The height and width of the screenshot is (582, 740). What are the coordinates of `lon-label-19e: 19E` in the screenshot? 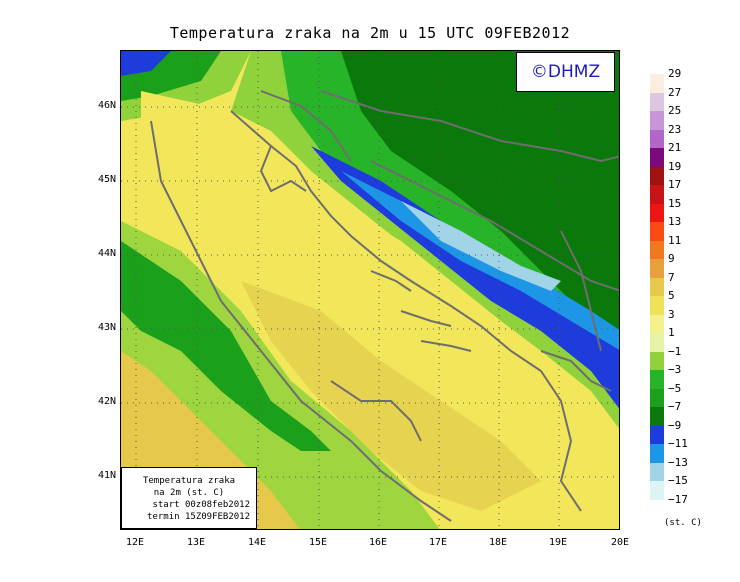 It's located at (558, 542).